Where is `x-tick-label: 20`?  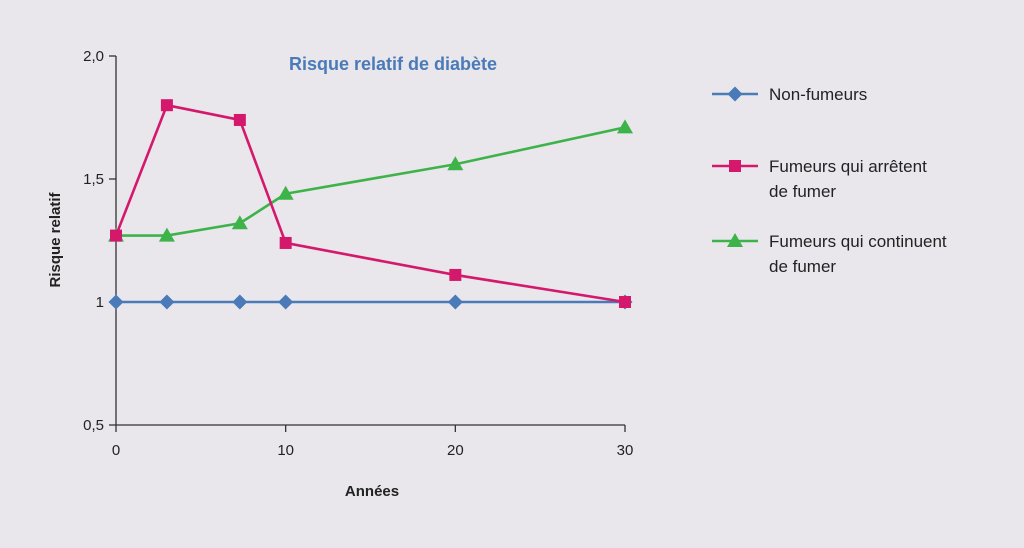 x-tick-label: 20 is located at coordinates (455, 450).